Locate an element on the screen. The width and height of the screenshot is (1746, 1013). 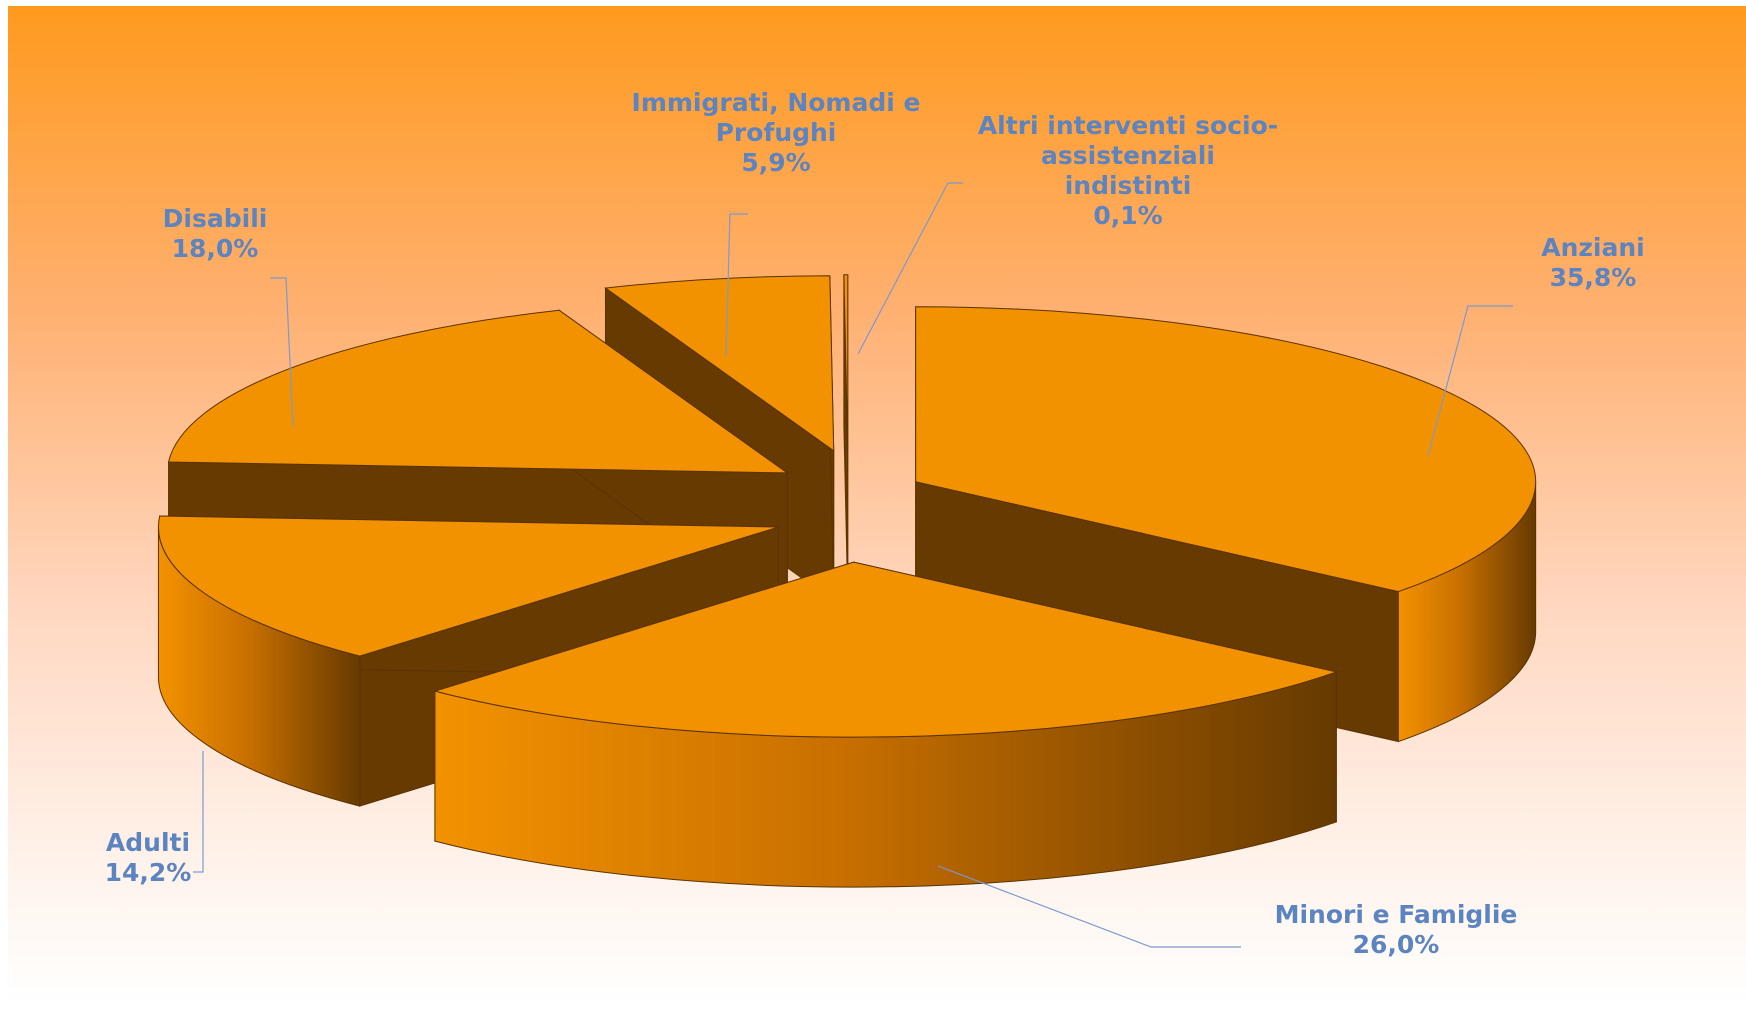
slice-altri-interventi-socio-assistenziali-indistinti is located at coordinates (846, 437).